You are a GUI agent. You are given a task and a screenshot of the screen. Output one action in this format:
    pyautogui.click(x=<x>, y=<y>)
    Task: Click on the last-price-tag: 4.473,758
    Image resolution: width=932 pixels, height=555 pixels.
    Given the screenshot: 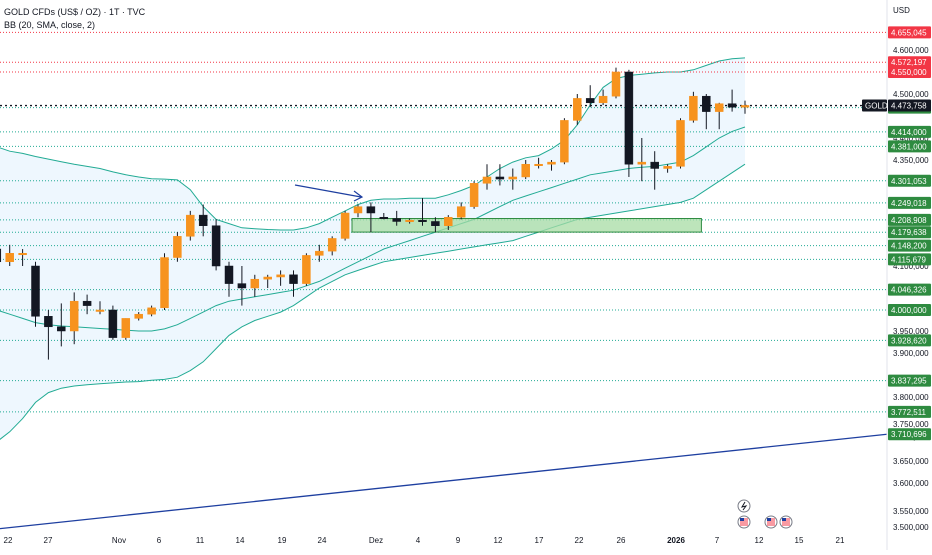 What is the action you would take?
    pyautogui.click(x=909, y=106)
    